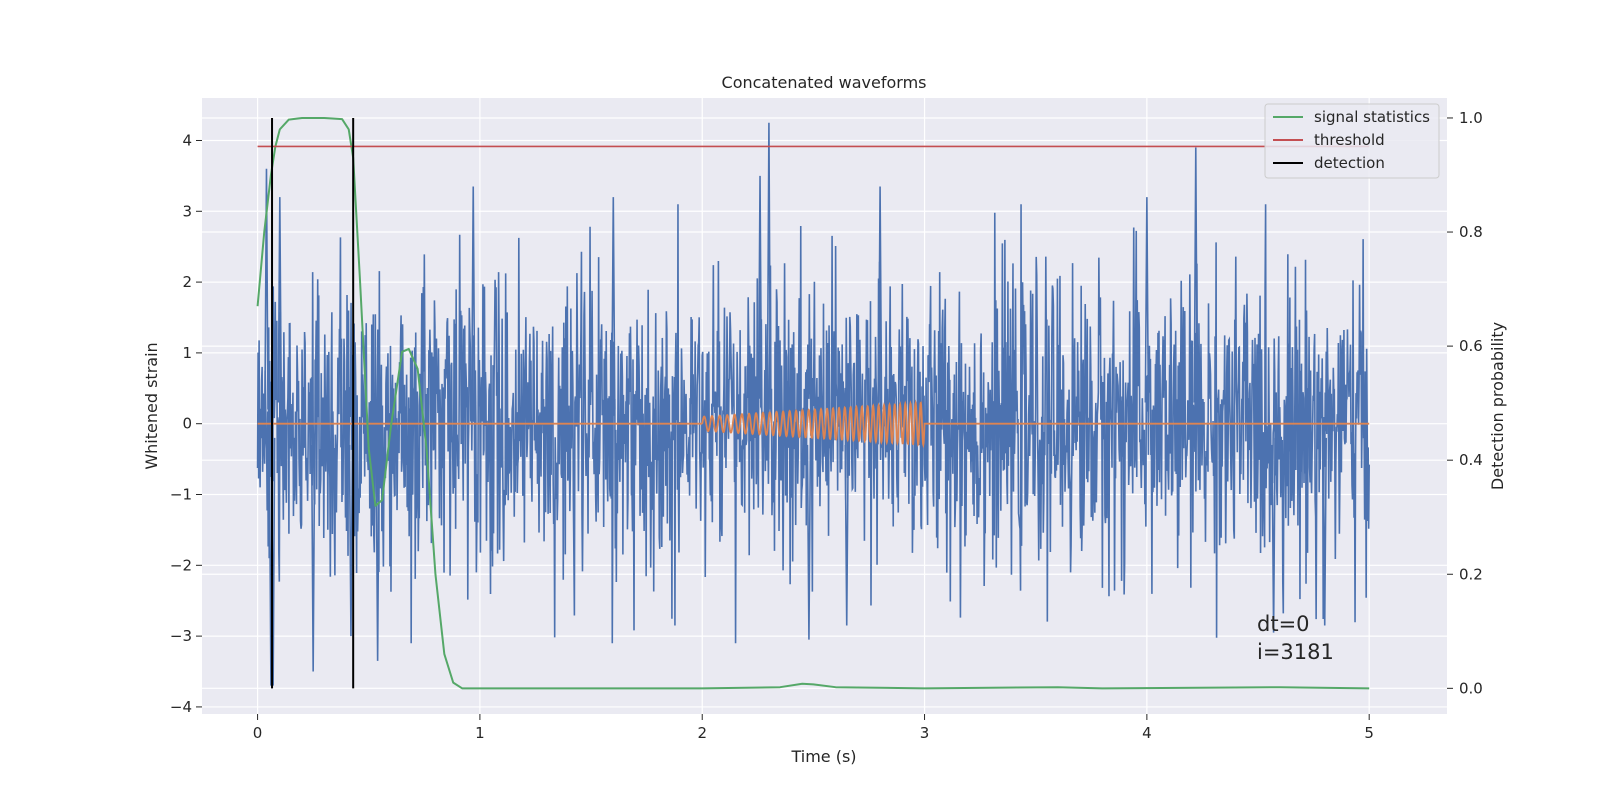 This screenshot has width=1600, height=800. What do you see at coordinates (258, 733) in the screenshot?
I see `x-tick-label: 0` at bounding box center [258, 733].